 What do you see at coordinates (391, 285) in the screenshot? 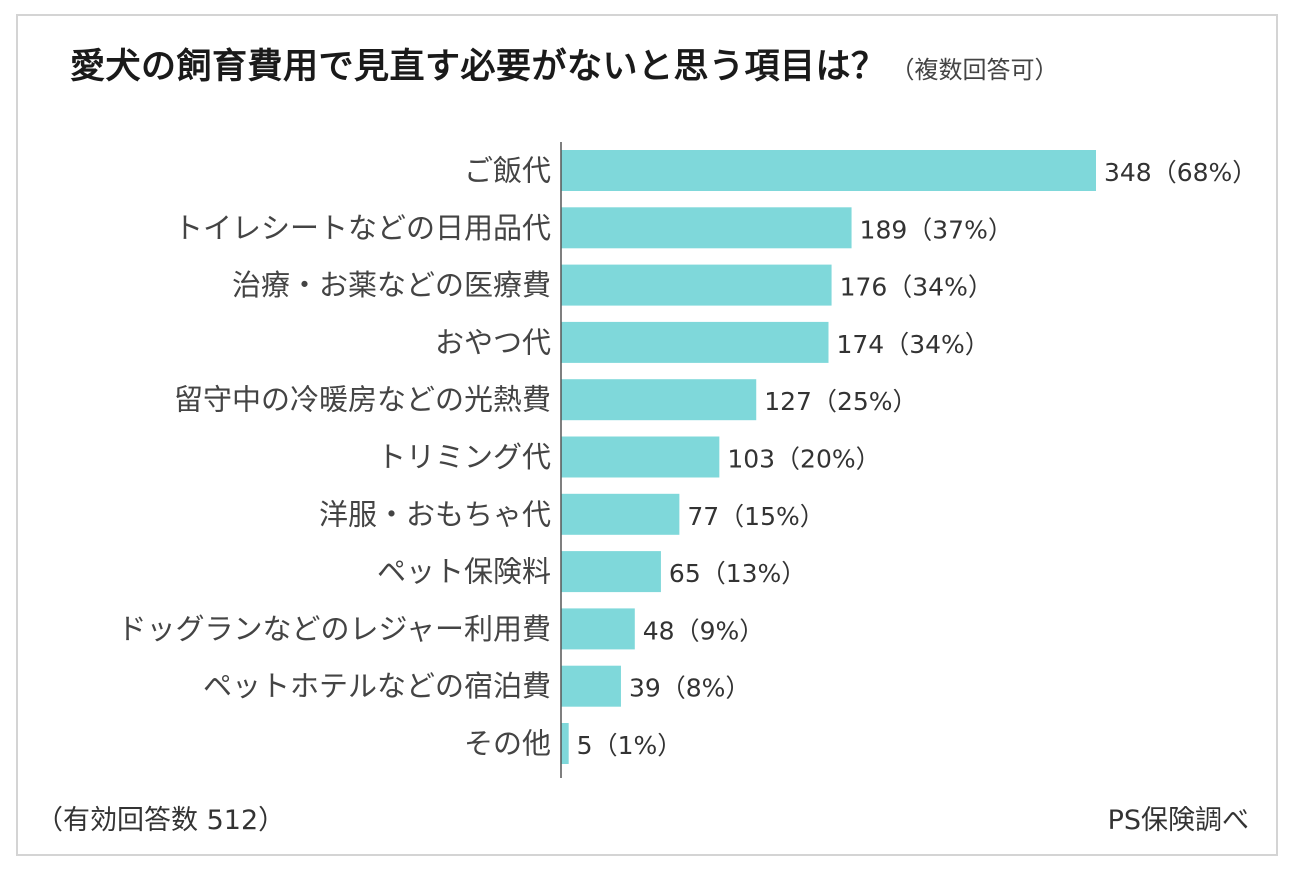
I see `category-label-3: 治療・お薬などの医療費` at bounding box center [391, 285].